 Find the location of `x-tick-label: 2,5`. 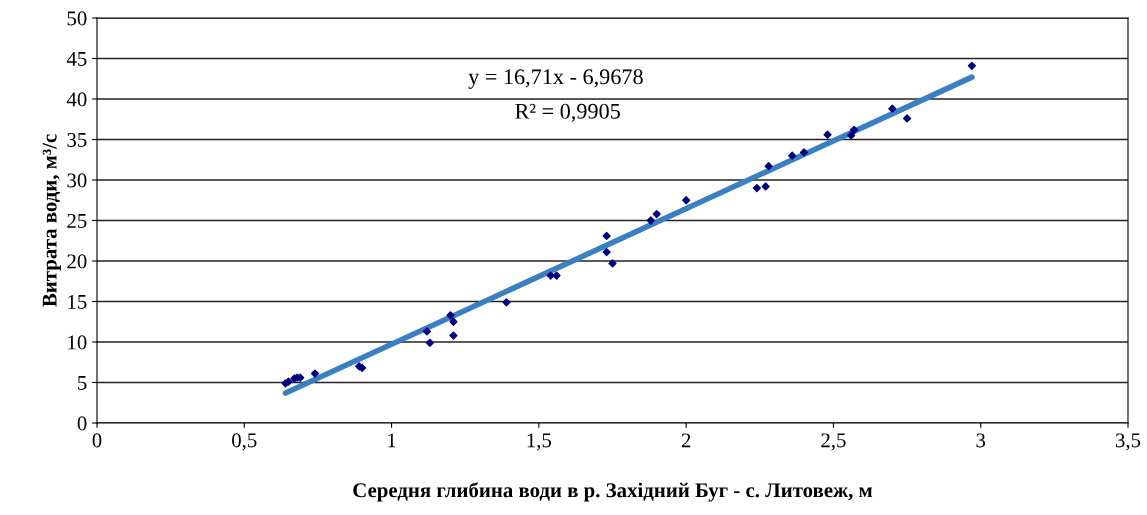

x-tick-label: 2,5 is located at coordinates (833, 442).